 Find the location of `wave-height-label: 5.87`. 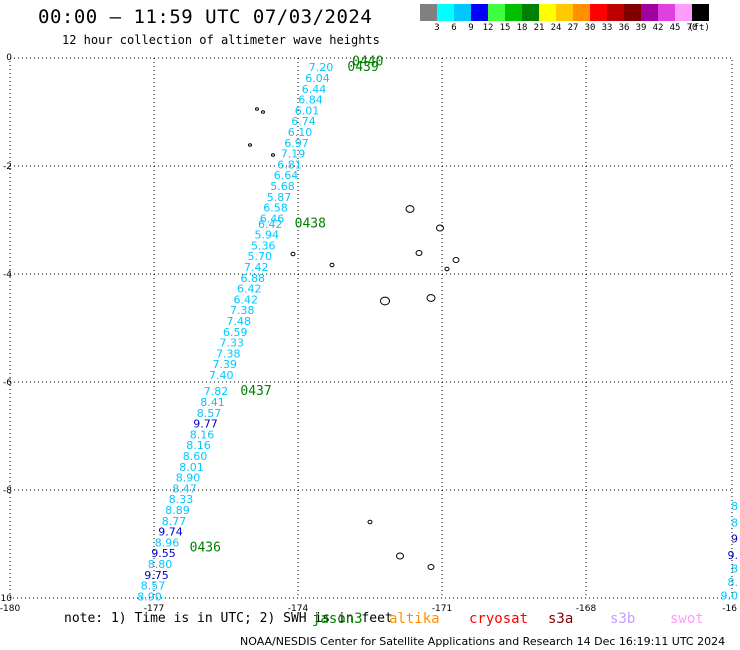

wave-height-label: 5.87 is located at coordinates (279, 197).